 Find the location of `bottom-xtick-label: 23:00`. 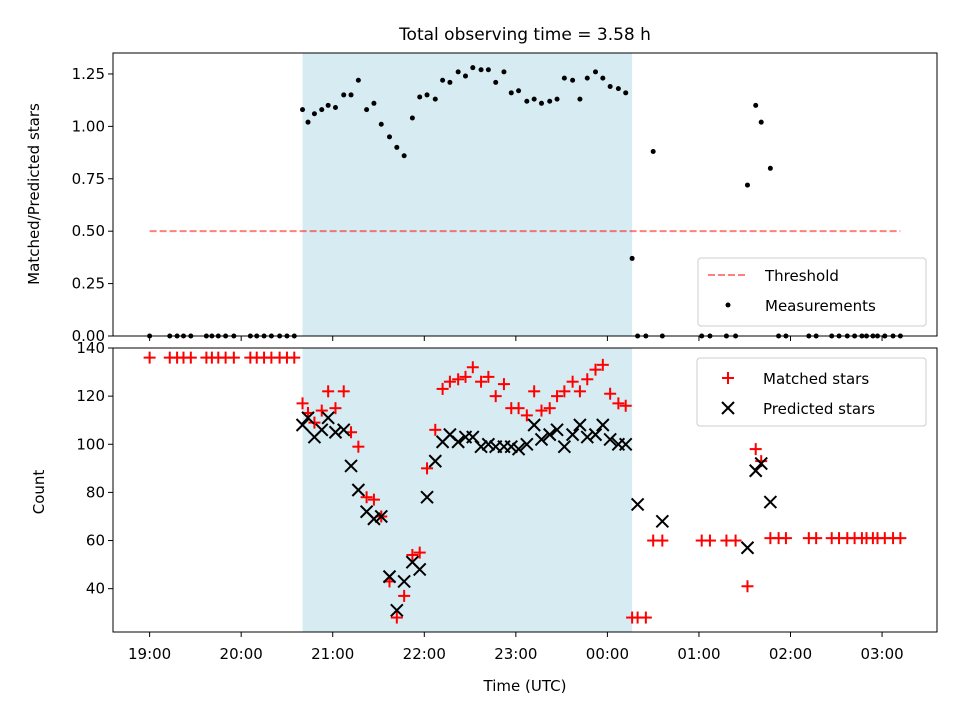

bottom-xtick-label: 23:00 is located at coordinates (515, 654).